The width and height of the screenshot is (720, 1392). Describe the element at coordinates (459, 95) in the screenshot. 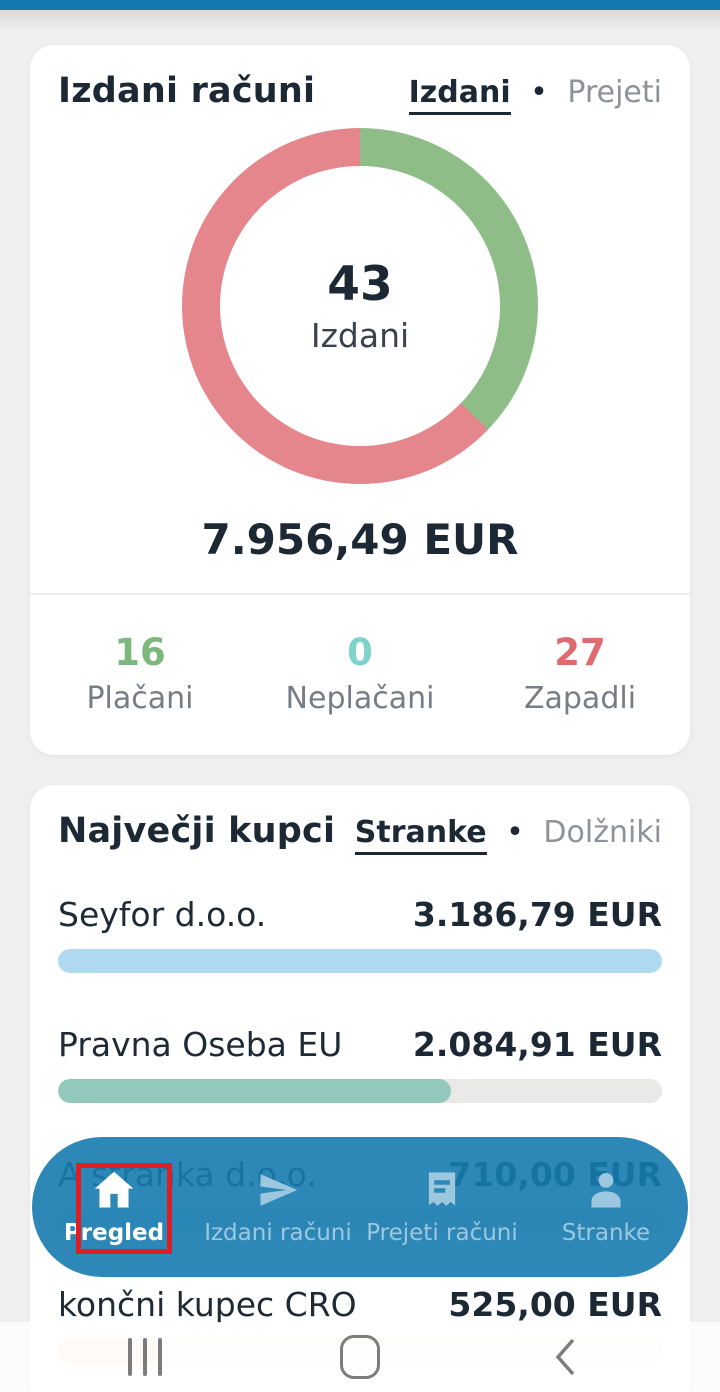

I see `toggle-option-izdani: Izdani` at that location.